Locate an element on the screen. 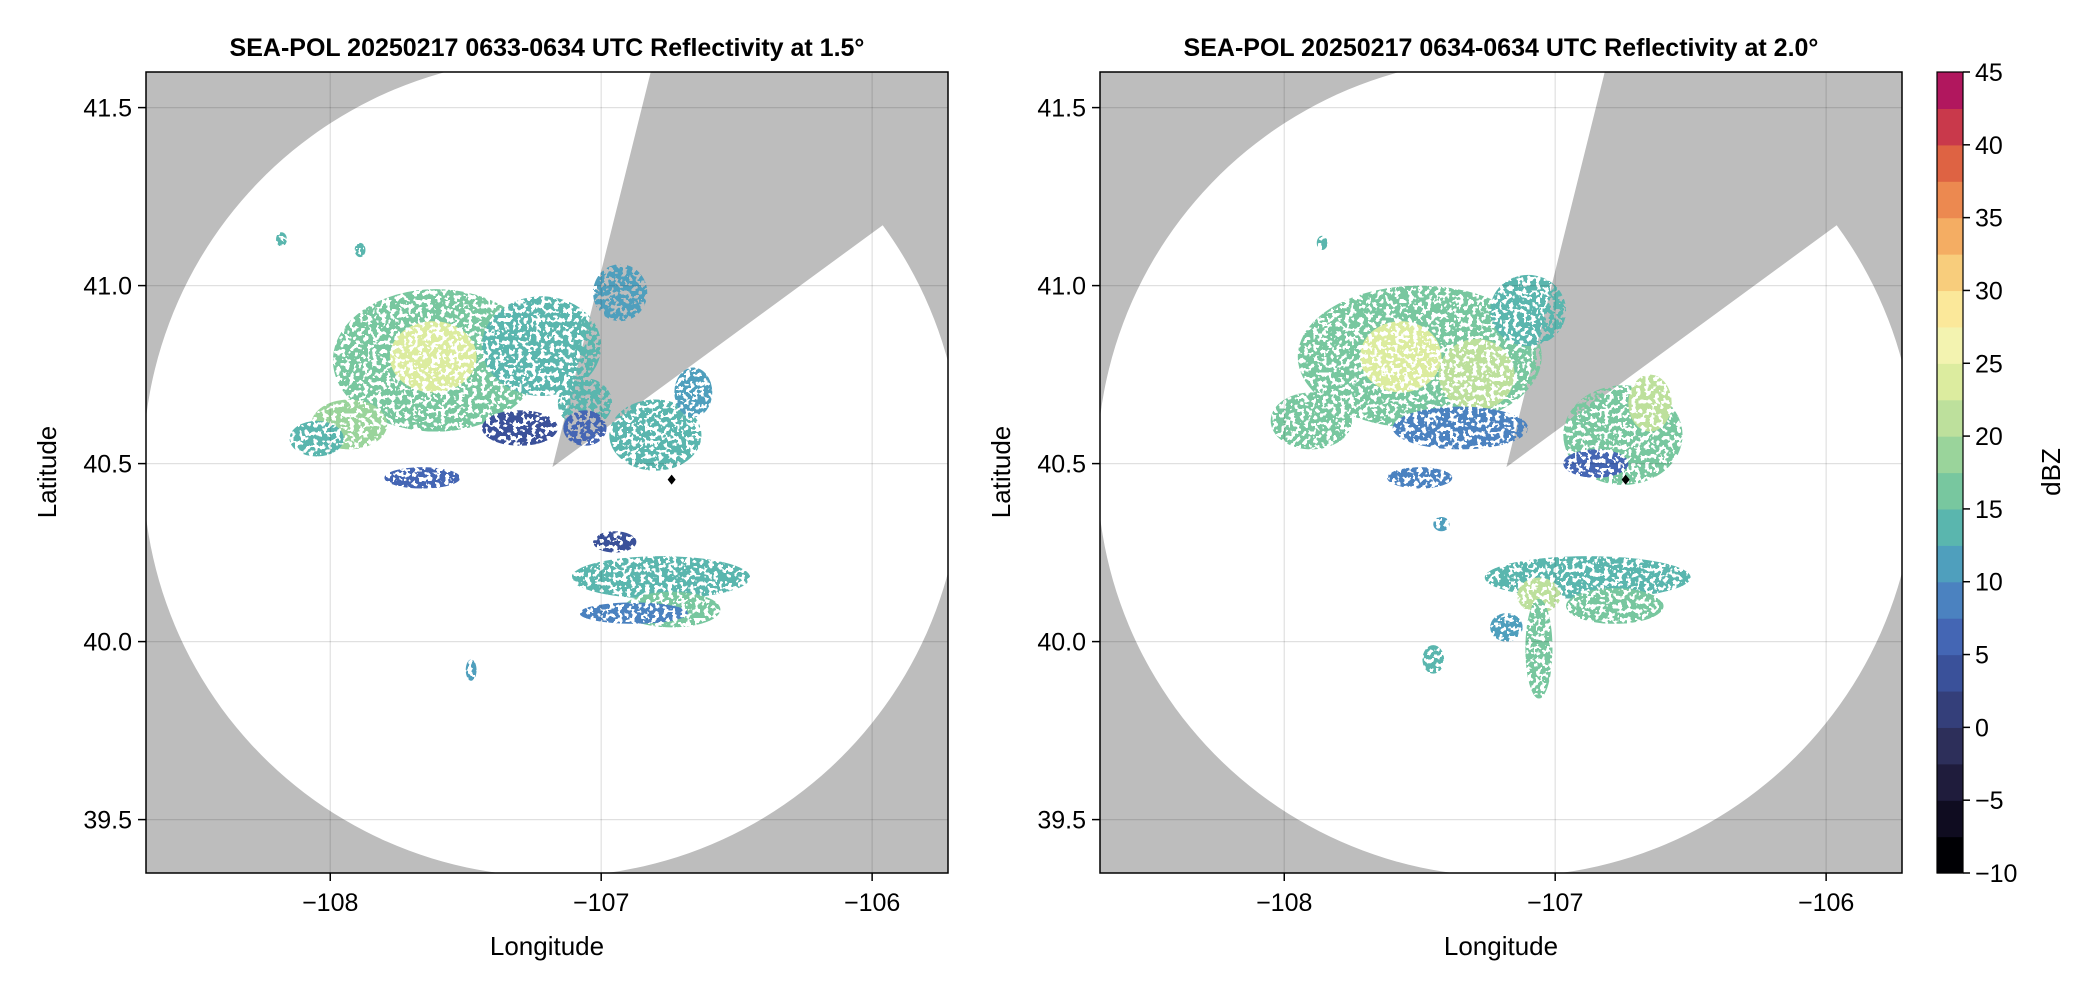 This screenshot has height=990, width=2096. colorbar-tick-label: −5 is located at coordinates (1989, 801).